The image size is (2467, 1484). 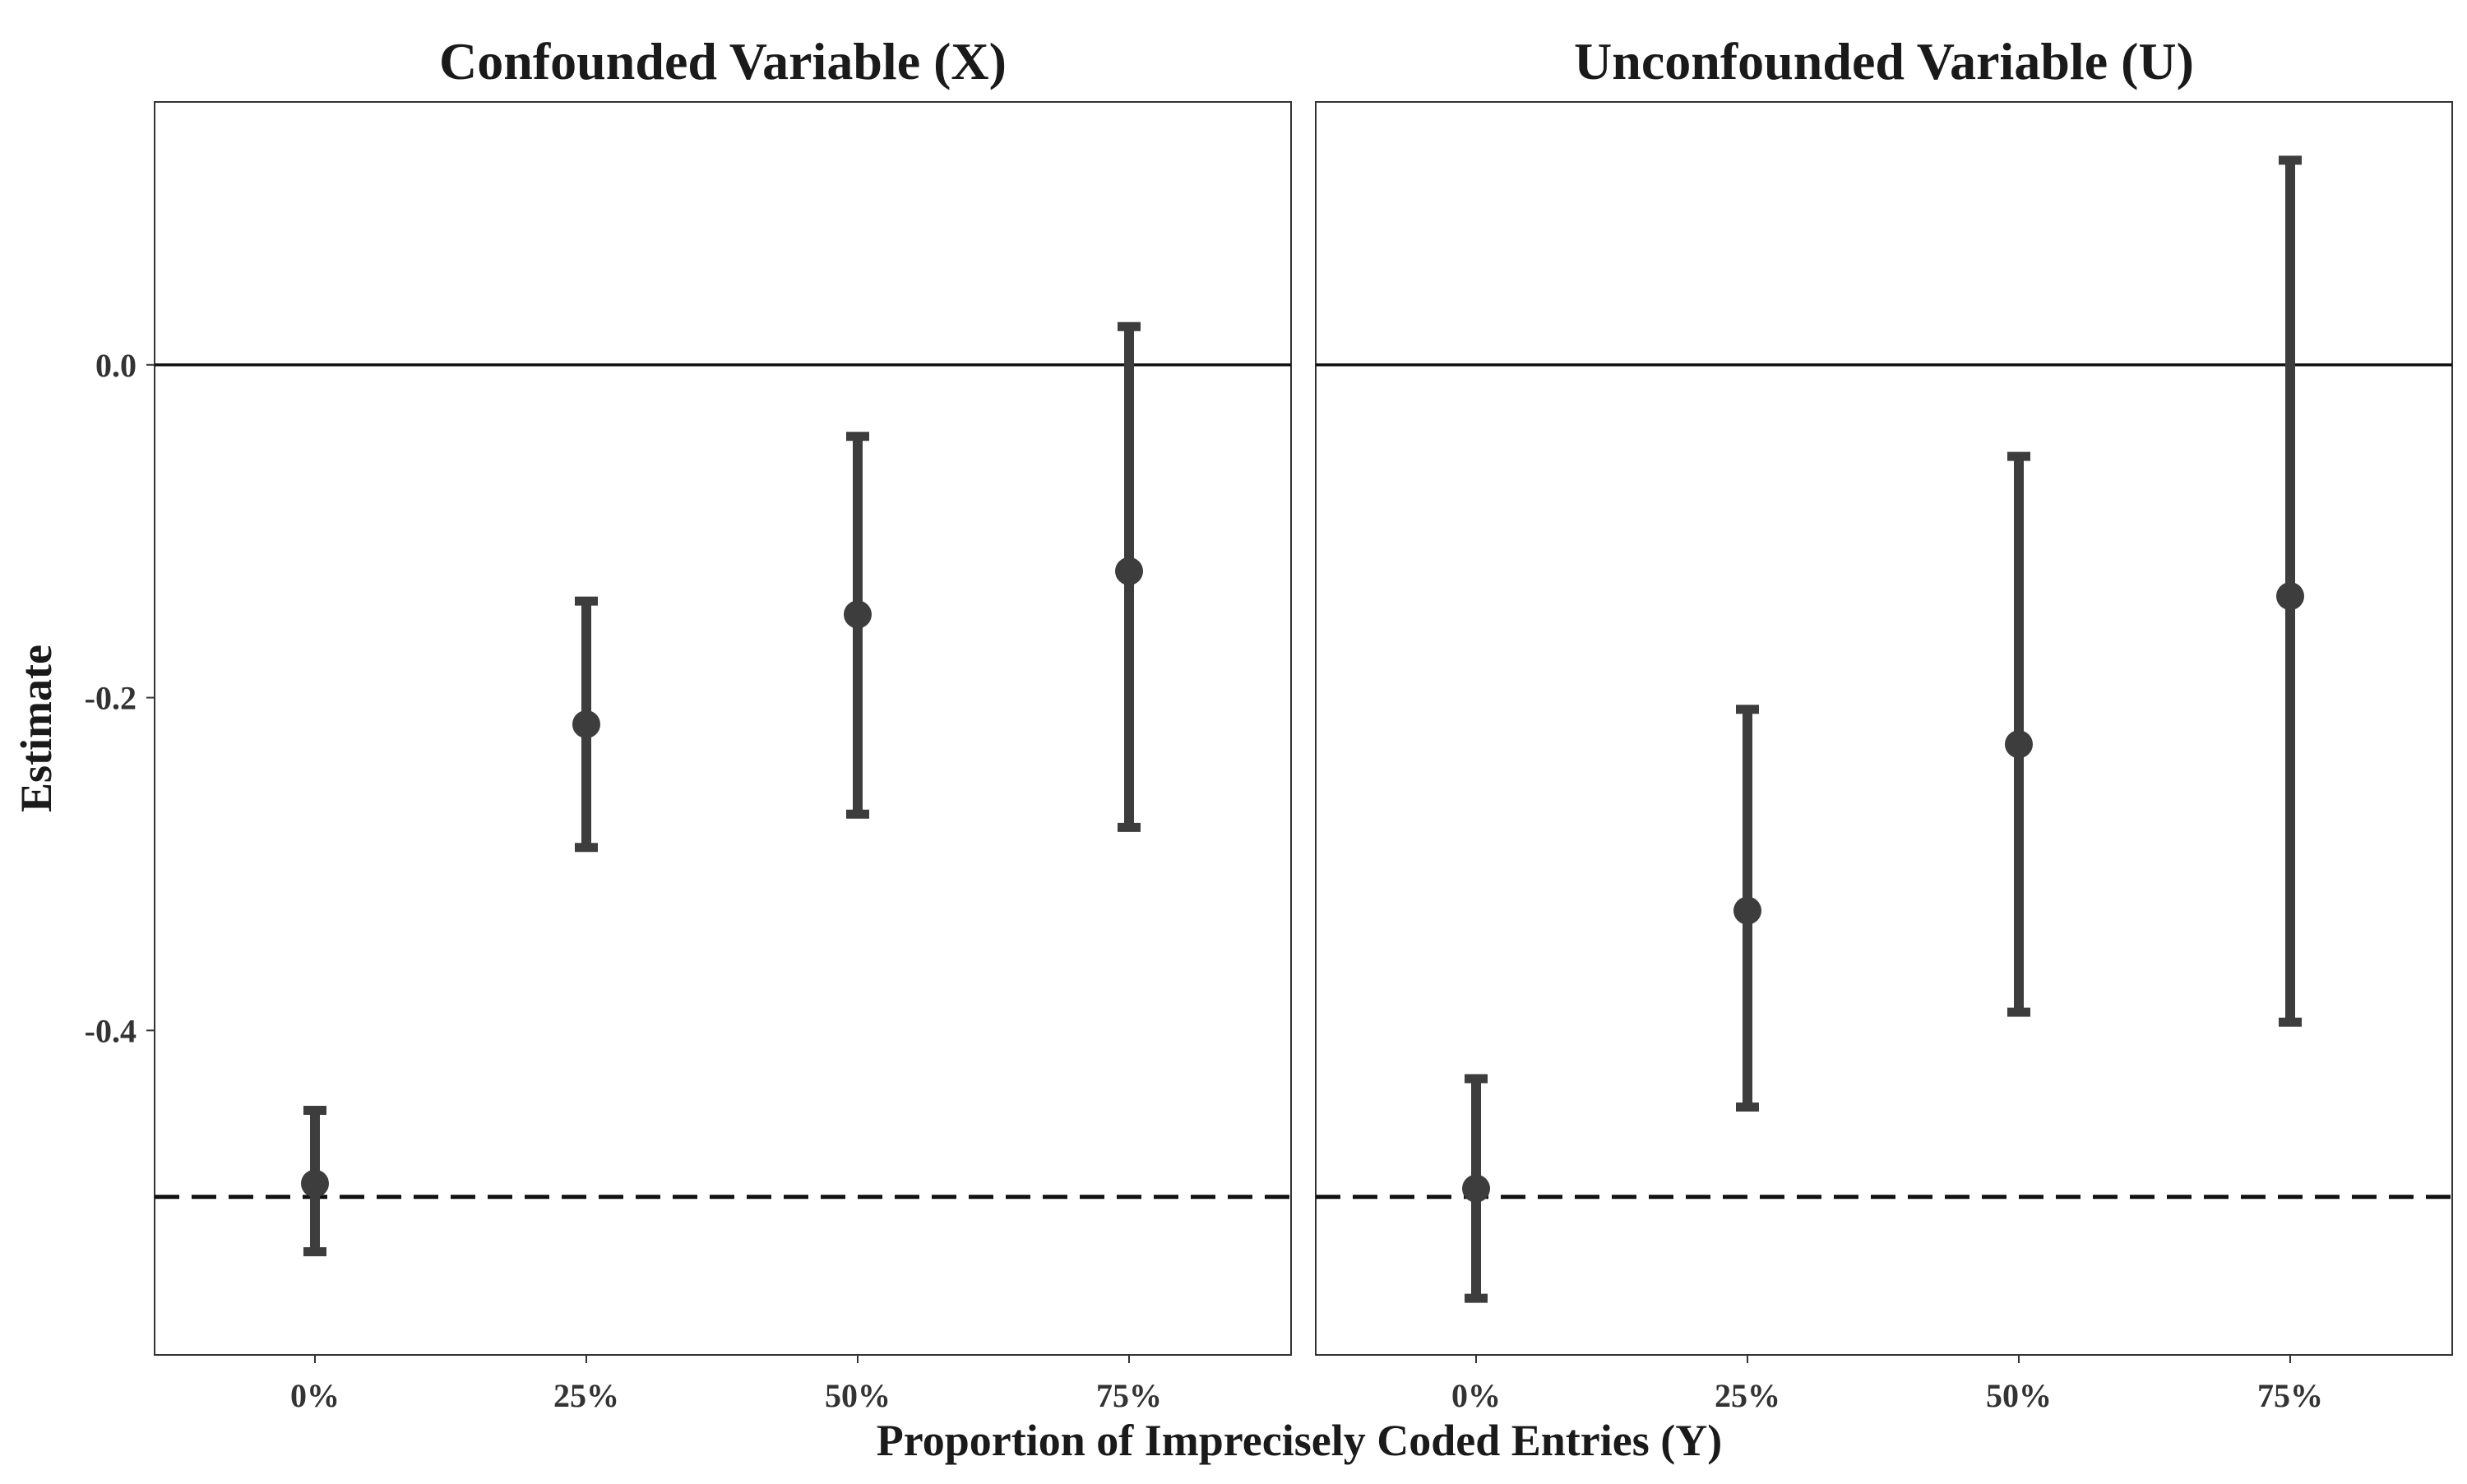 What do you see at coordinates (36, 728) in the screenshot?
I see `y-axis-title: Estimate` at bounding box center [36, 728].